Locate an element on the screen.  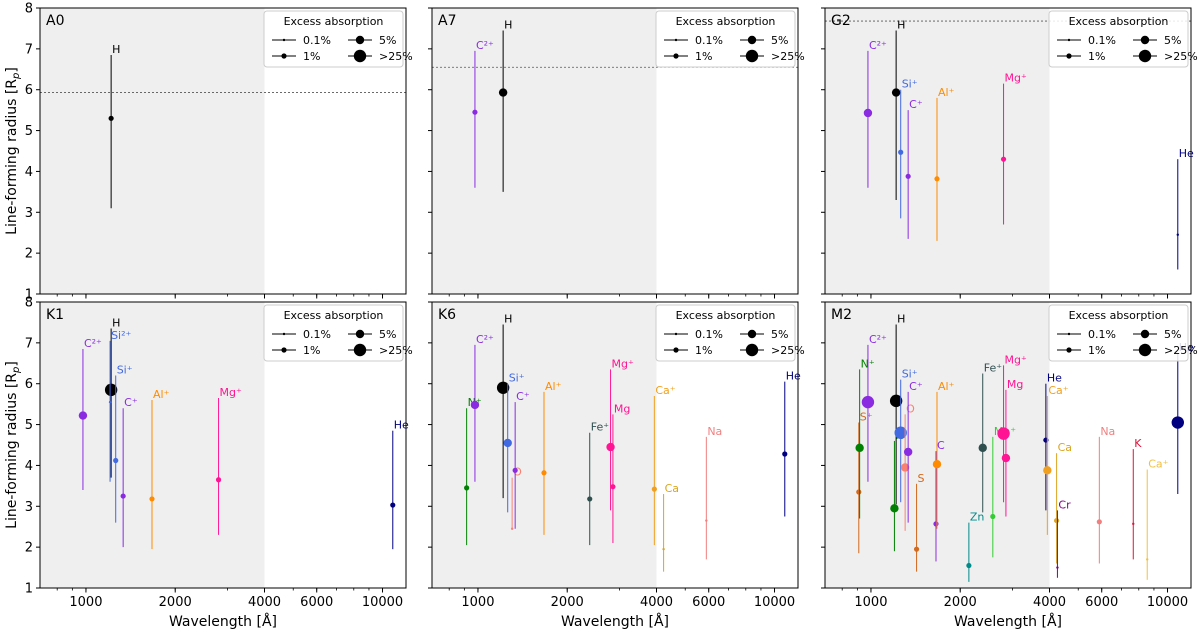
data-label: Cr is located at coordinates (1064, 504).